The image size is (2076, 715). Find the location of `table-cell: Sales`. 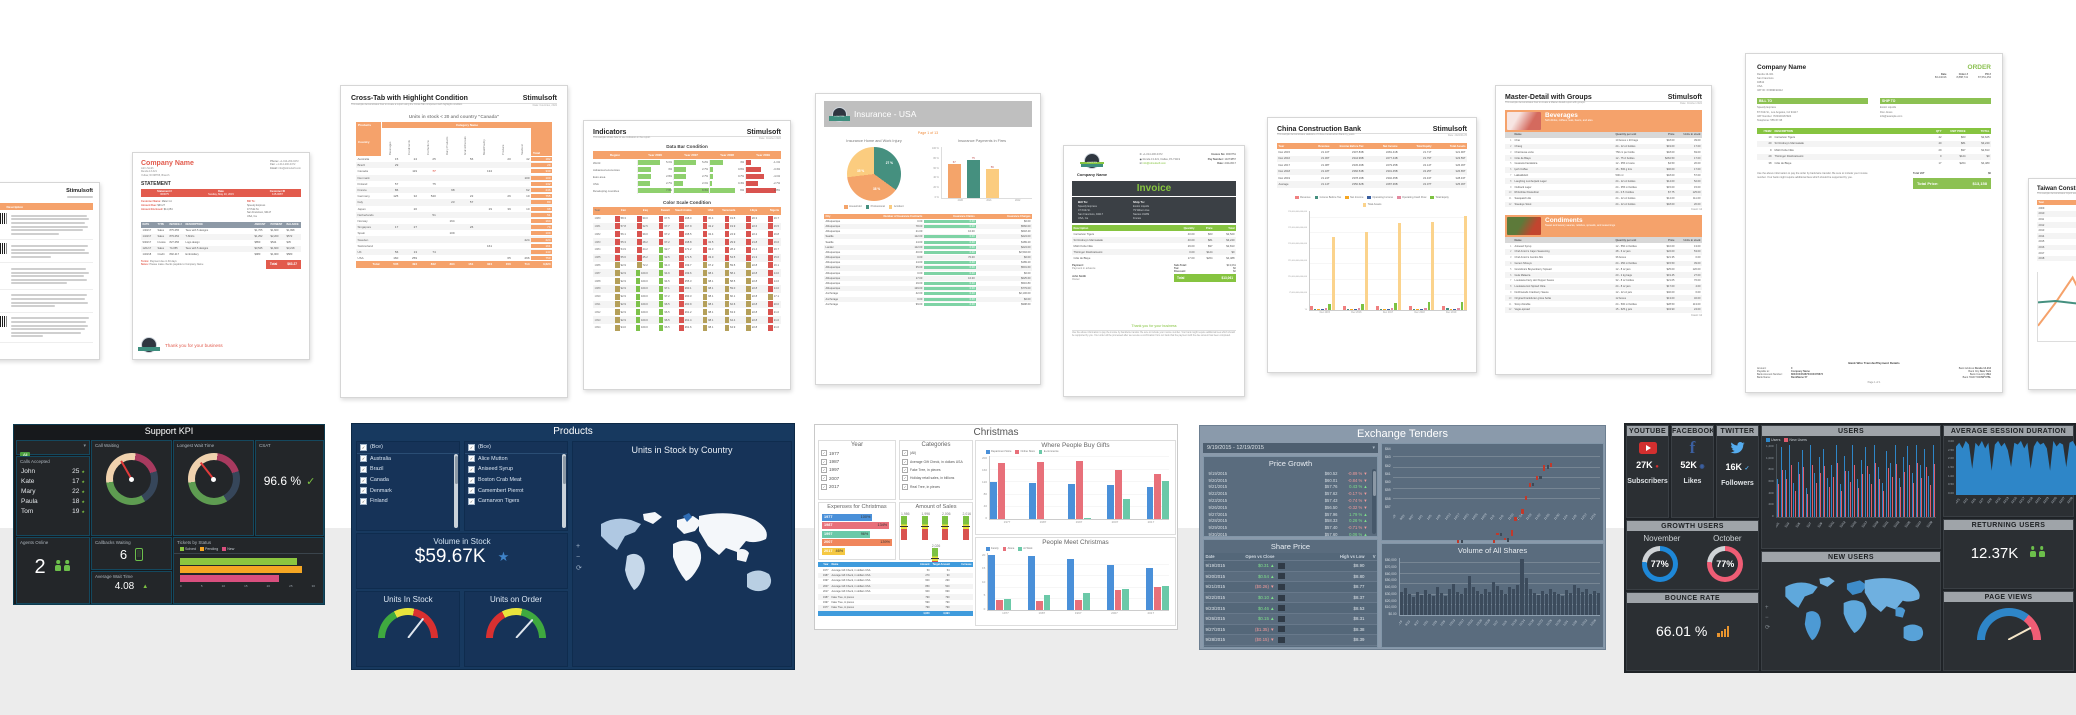

table-cell: Sales is located at coordinates (161, 231).